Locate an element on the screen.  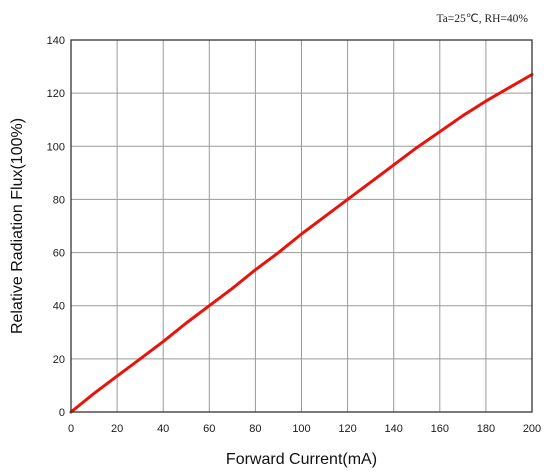
x-tick-labels: 0 20 40 60 80 100 120 140 160 180 200 is located at coordinates (304, 429).